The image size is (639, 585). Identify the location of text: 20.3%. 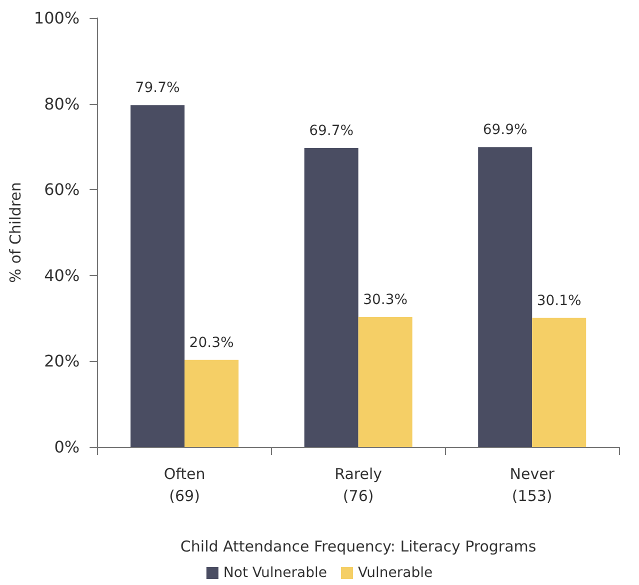
(211, 342).